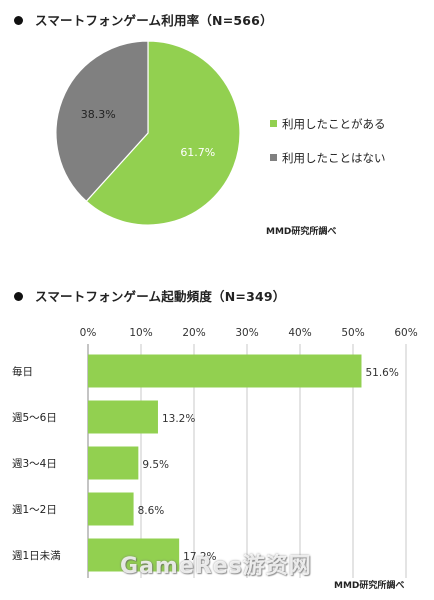 The height and width of the screenshot is (600, 434). Describe the element at coordinates (334, 158) in the screenshot. I see `legend-label-never-used: 利用したことはない` at that location.